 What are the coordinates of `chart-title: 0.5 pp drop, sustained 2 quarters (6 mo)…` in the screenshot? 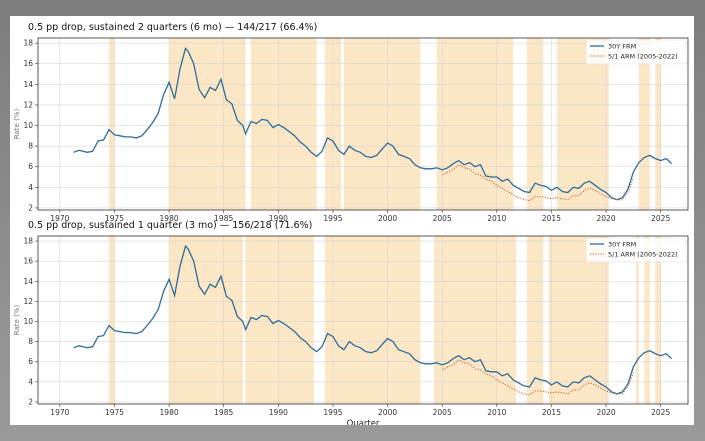 It's located at (172, 27).